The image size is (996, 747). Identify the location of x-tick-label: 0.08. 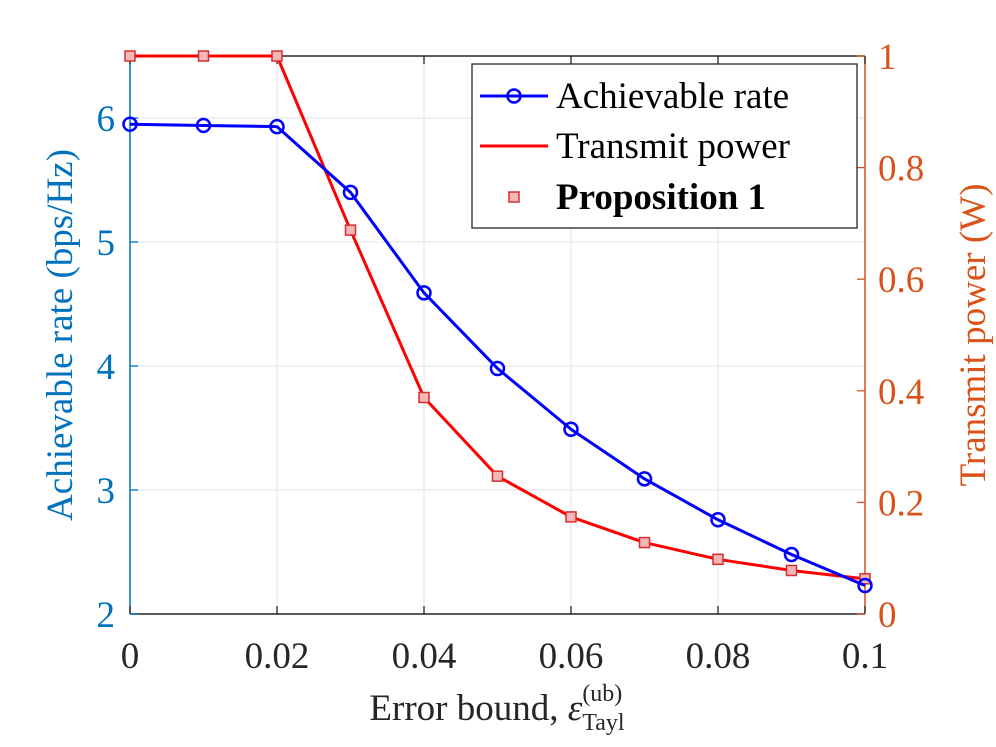
(718, 656).